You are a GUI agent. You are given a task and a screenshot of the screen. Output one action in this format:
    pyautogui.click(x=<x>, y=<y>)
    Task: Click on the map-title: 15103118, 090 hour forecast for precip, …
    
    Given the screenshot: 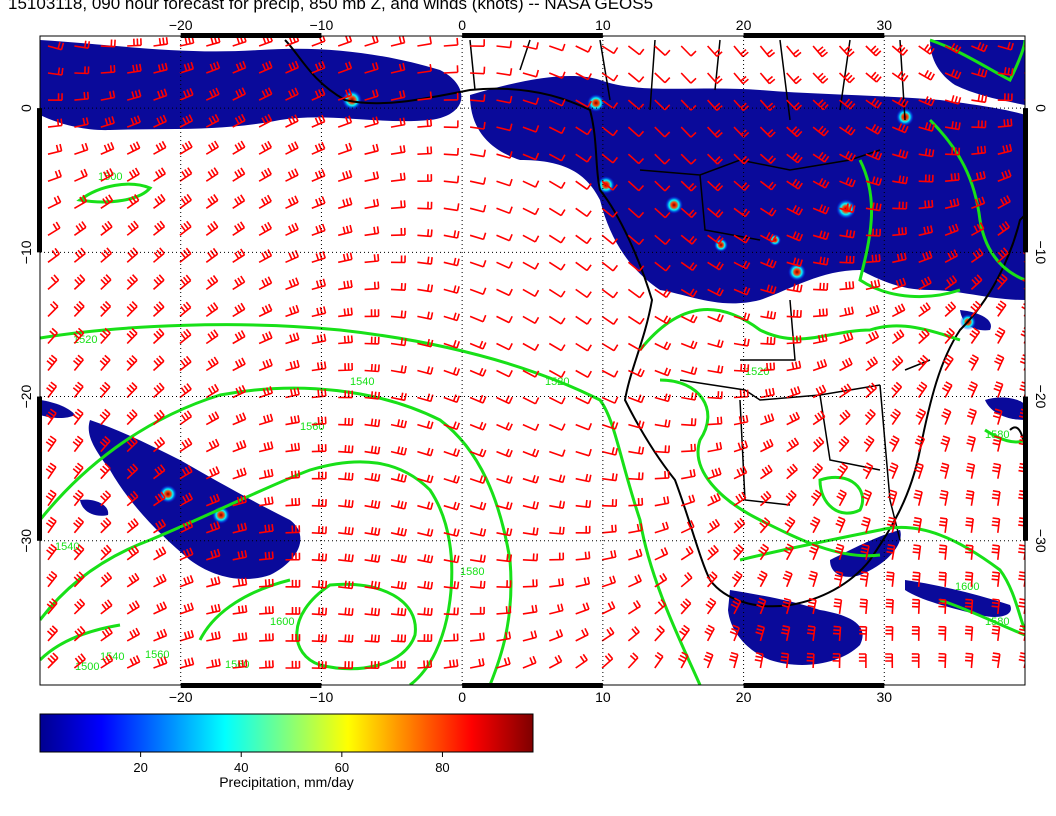 What is the action you would take?
    pyautogui.click(x=331, y=6)
    